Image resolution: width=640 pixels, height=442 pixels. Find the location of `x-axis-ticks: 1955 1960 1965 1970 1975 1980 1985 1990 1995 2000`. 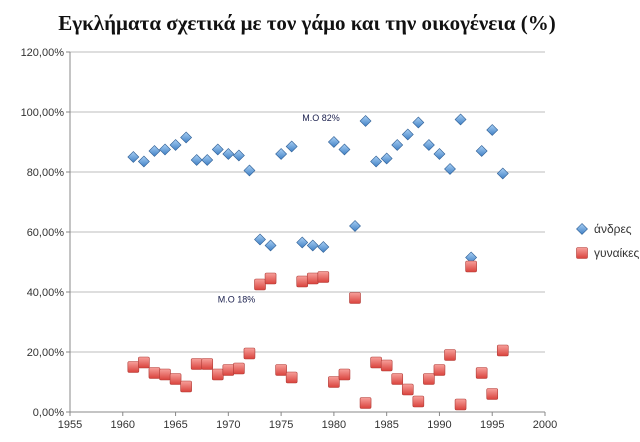

x-axis-ticks: 1955 1960 1965 1970 1975 1980 1985 1990 1995 2000 is located at coordinates (307, 421).